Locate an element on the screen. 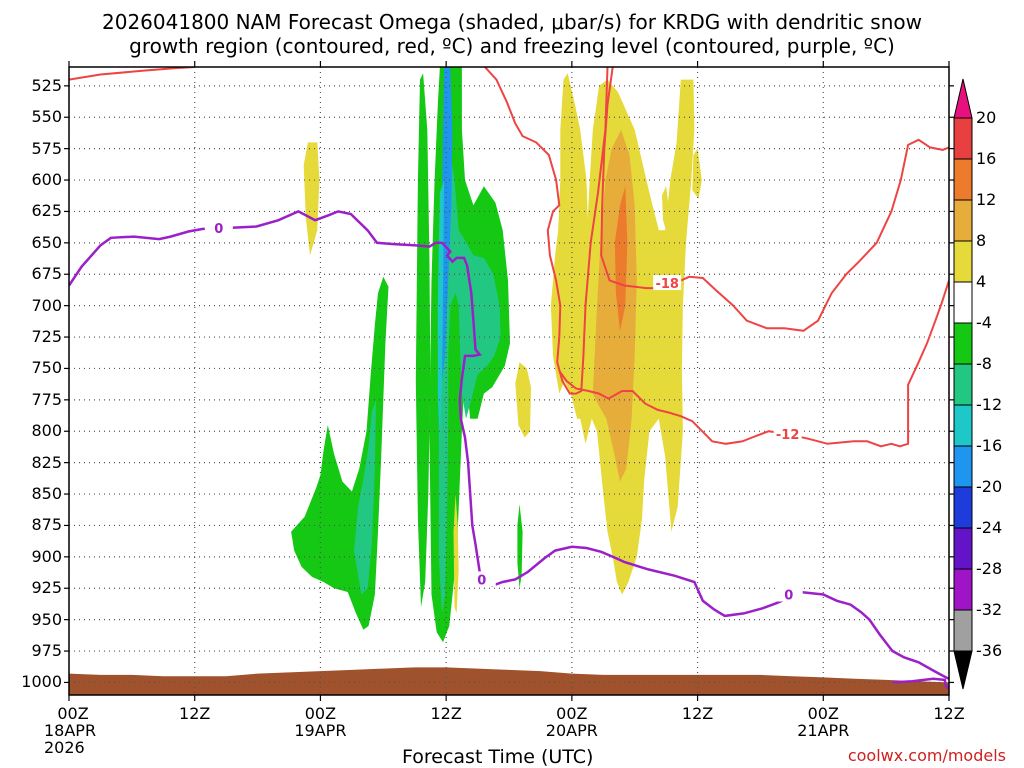 Image resolution: width=1024 pixels, height=768 pixels. y-tick-label: 900 is located at coordinates (46, 556).